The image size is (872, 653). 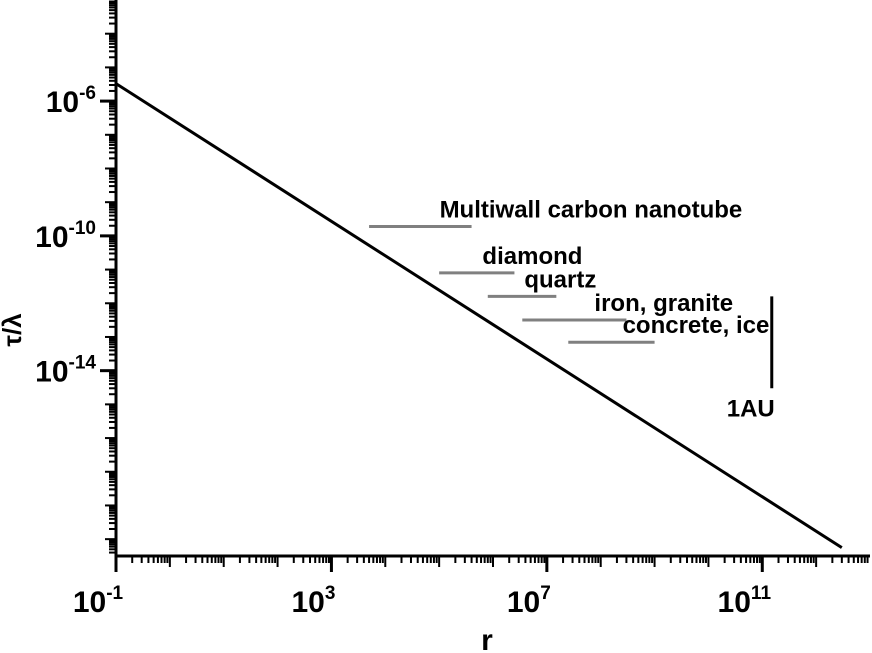 I want to click on x-tick-label: 10⁷, so click(x=529, y=601).